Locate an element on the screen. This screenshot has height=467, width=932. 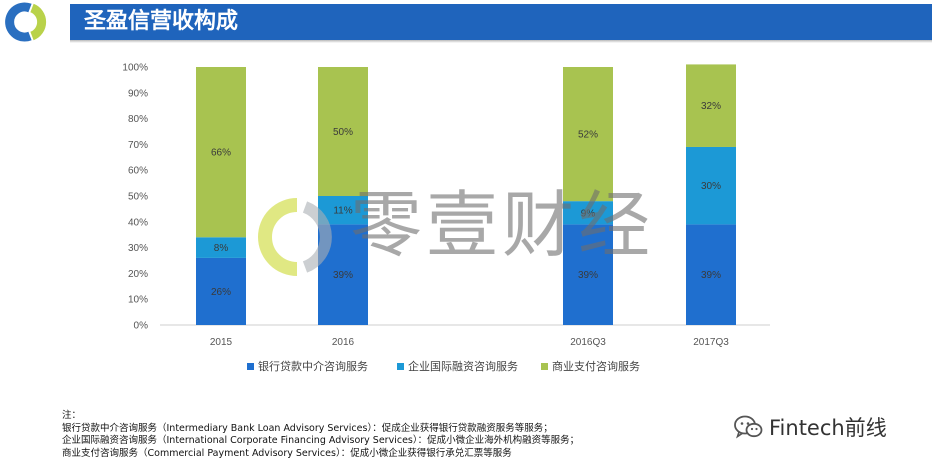
legend-label: 企业国际融资咨询服务 is located at coordinates (463, 366).